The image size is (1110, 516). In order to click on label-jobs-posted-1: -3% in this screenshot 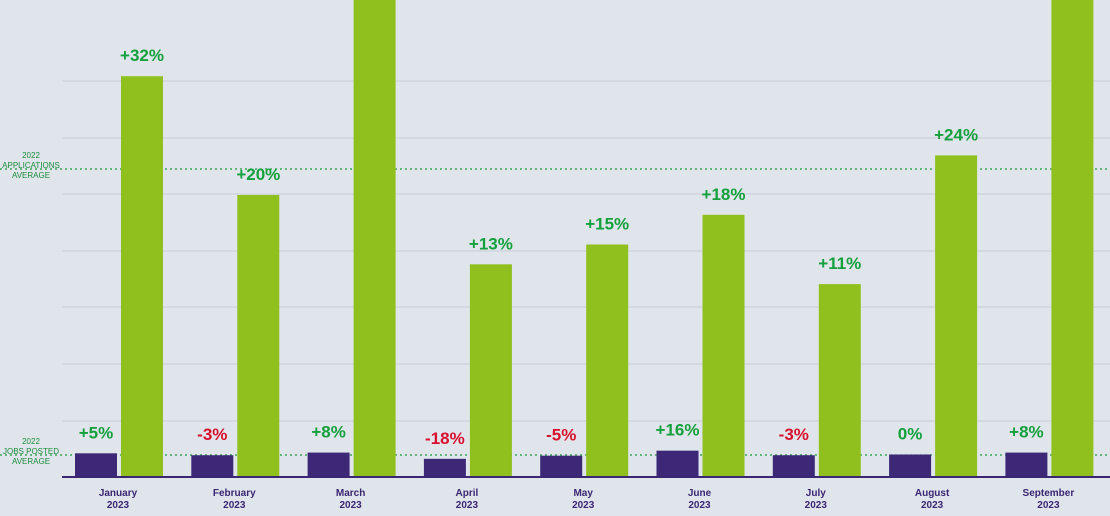, I will do `click(212, 434)`.